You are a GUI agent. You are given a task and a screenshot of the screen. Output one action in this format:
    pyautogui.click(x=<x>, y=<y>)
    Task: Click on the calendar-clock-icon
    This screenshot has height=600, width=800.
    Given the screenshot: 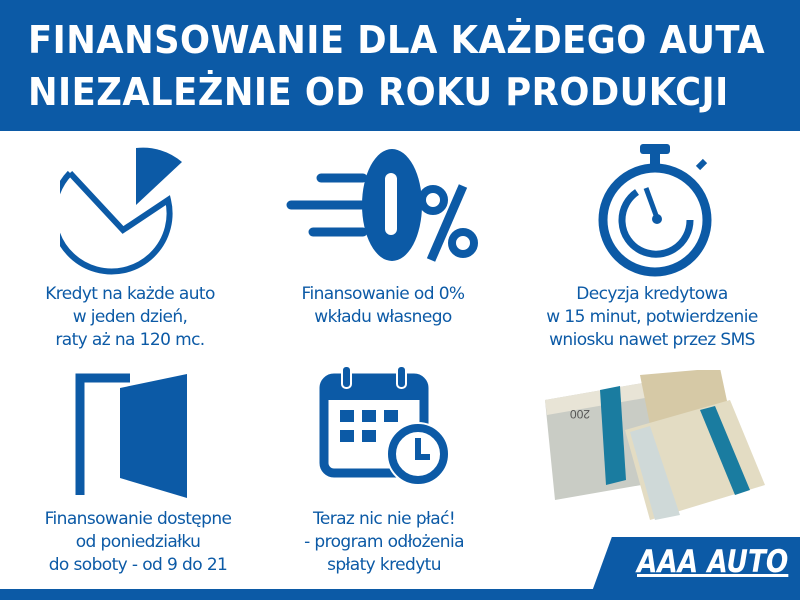 What is the action you would take?
    pyautogui.click(x=384, y=425)
    